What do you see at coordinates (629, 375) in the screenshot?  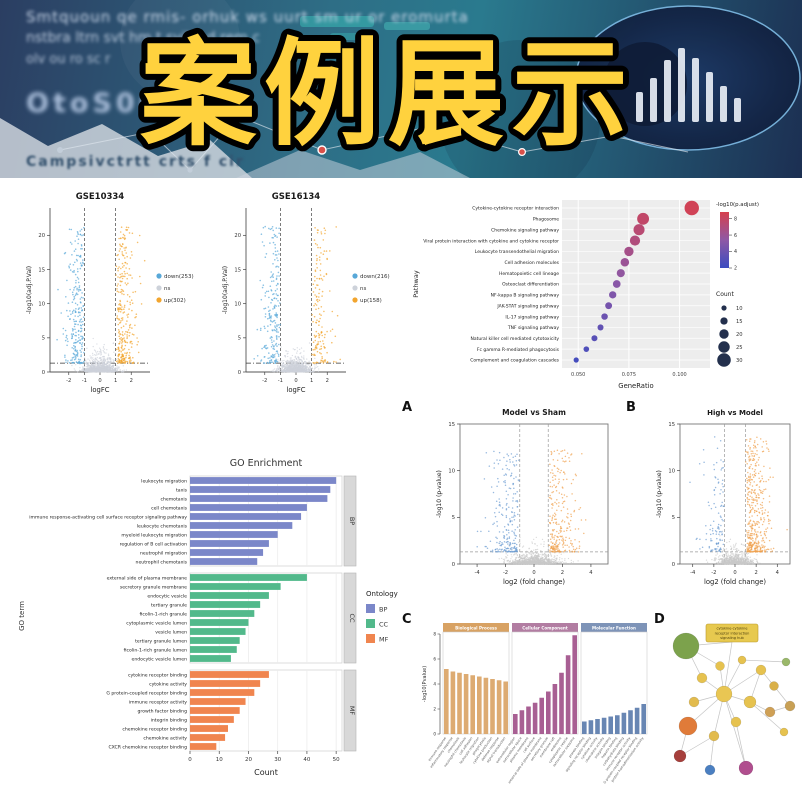 I see `svg-text: 0.075` at bounding box center [629, 375].